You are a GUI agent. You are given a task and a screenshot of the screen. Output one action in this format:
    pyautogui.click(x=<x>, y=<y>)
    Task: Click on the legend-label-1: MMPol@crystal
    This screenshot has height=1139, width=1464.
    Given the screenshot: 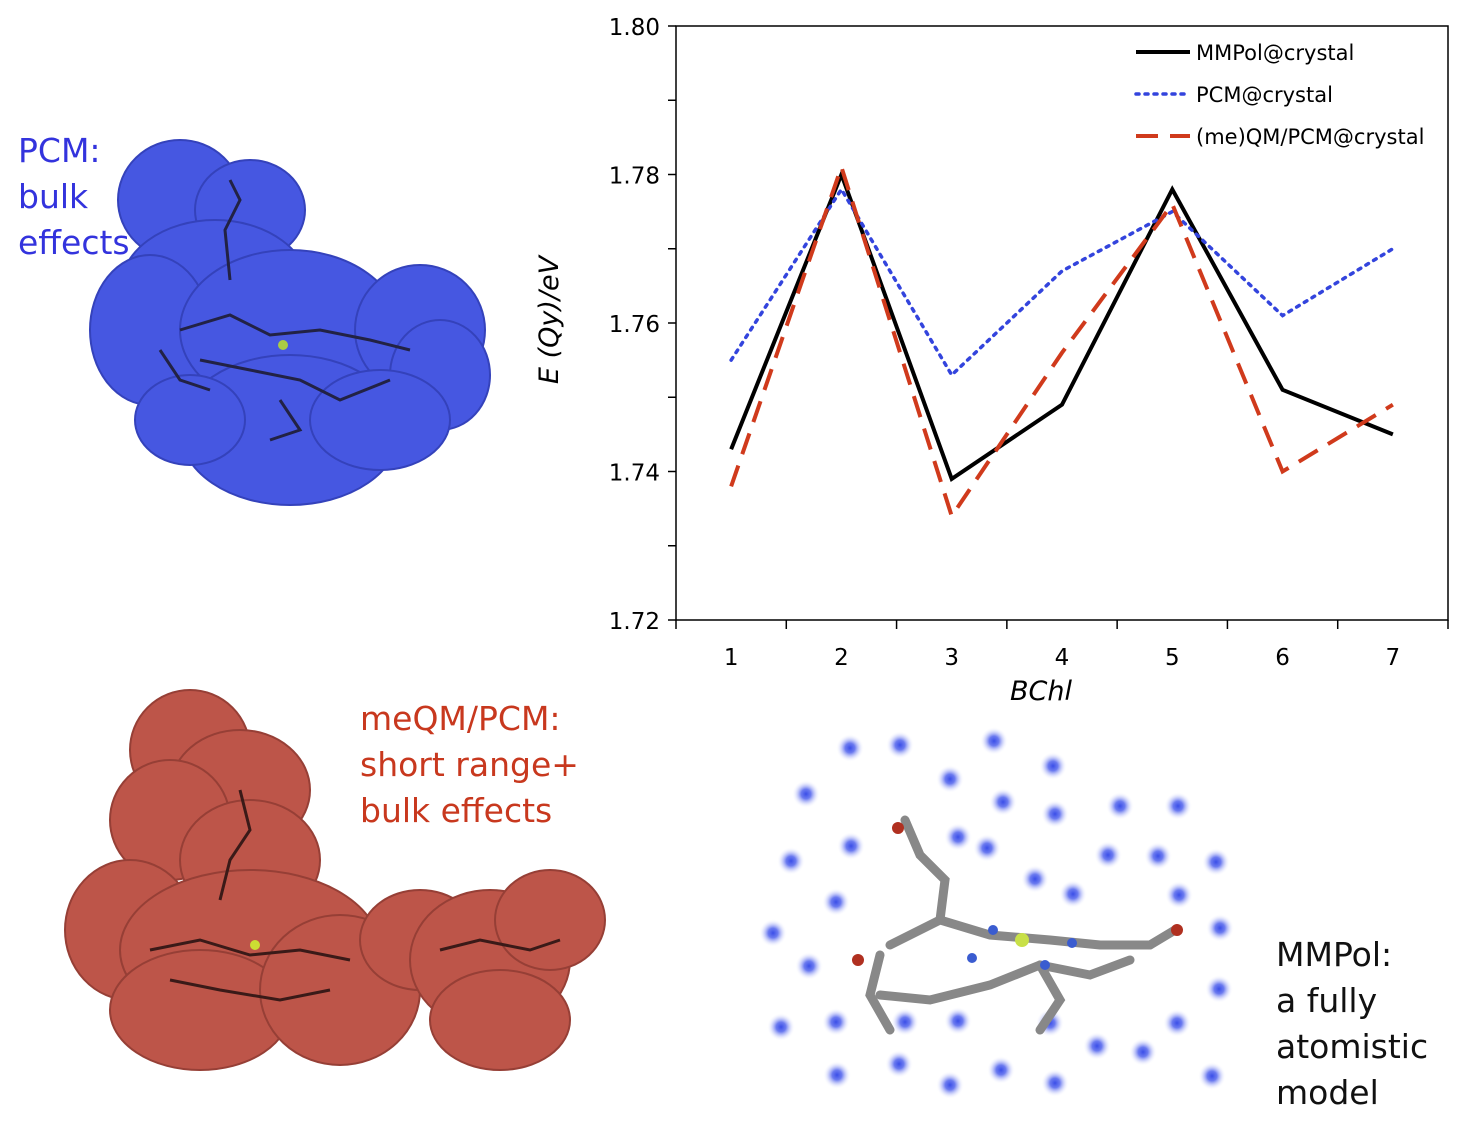 What is the action you would take?
    pyautogui.click(x=1275, y=53)
    